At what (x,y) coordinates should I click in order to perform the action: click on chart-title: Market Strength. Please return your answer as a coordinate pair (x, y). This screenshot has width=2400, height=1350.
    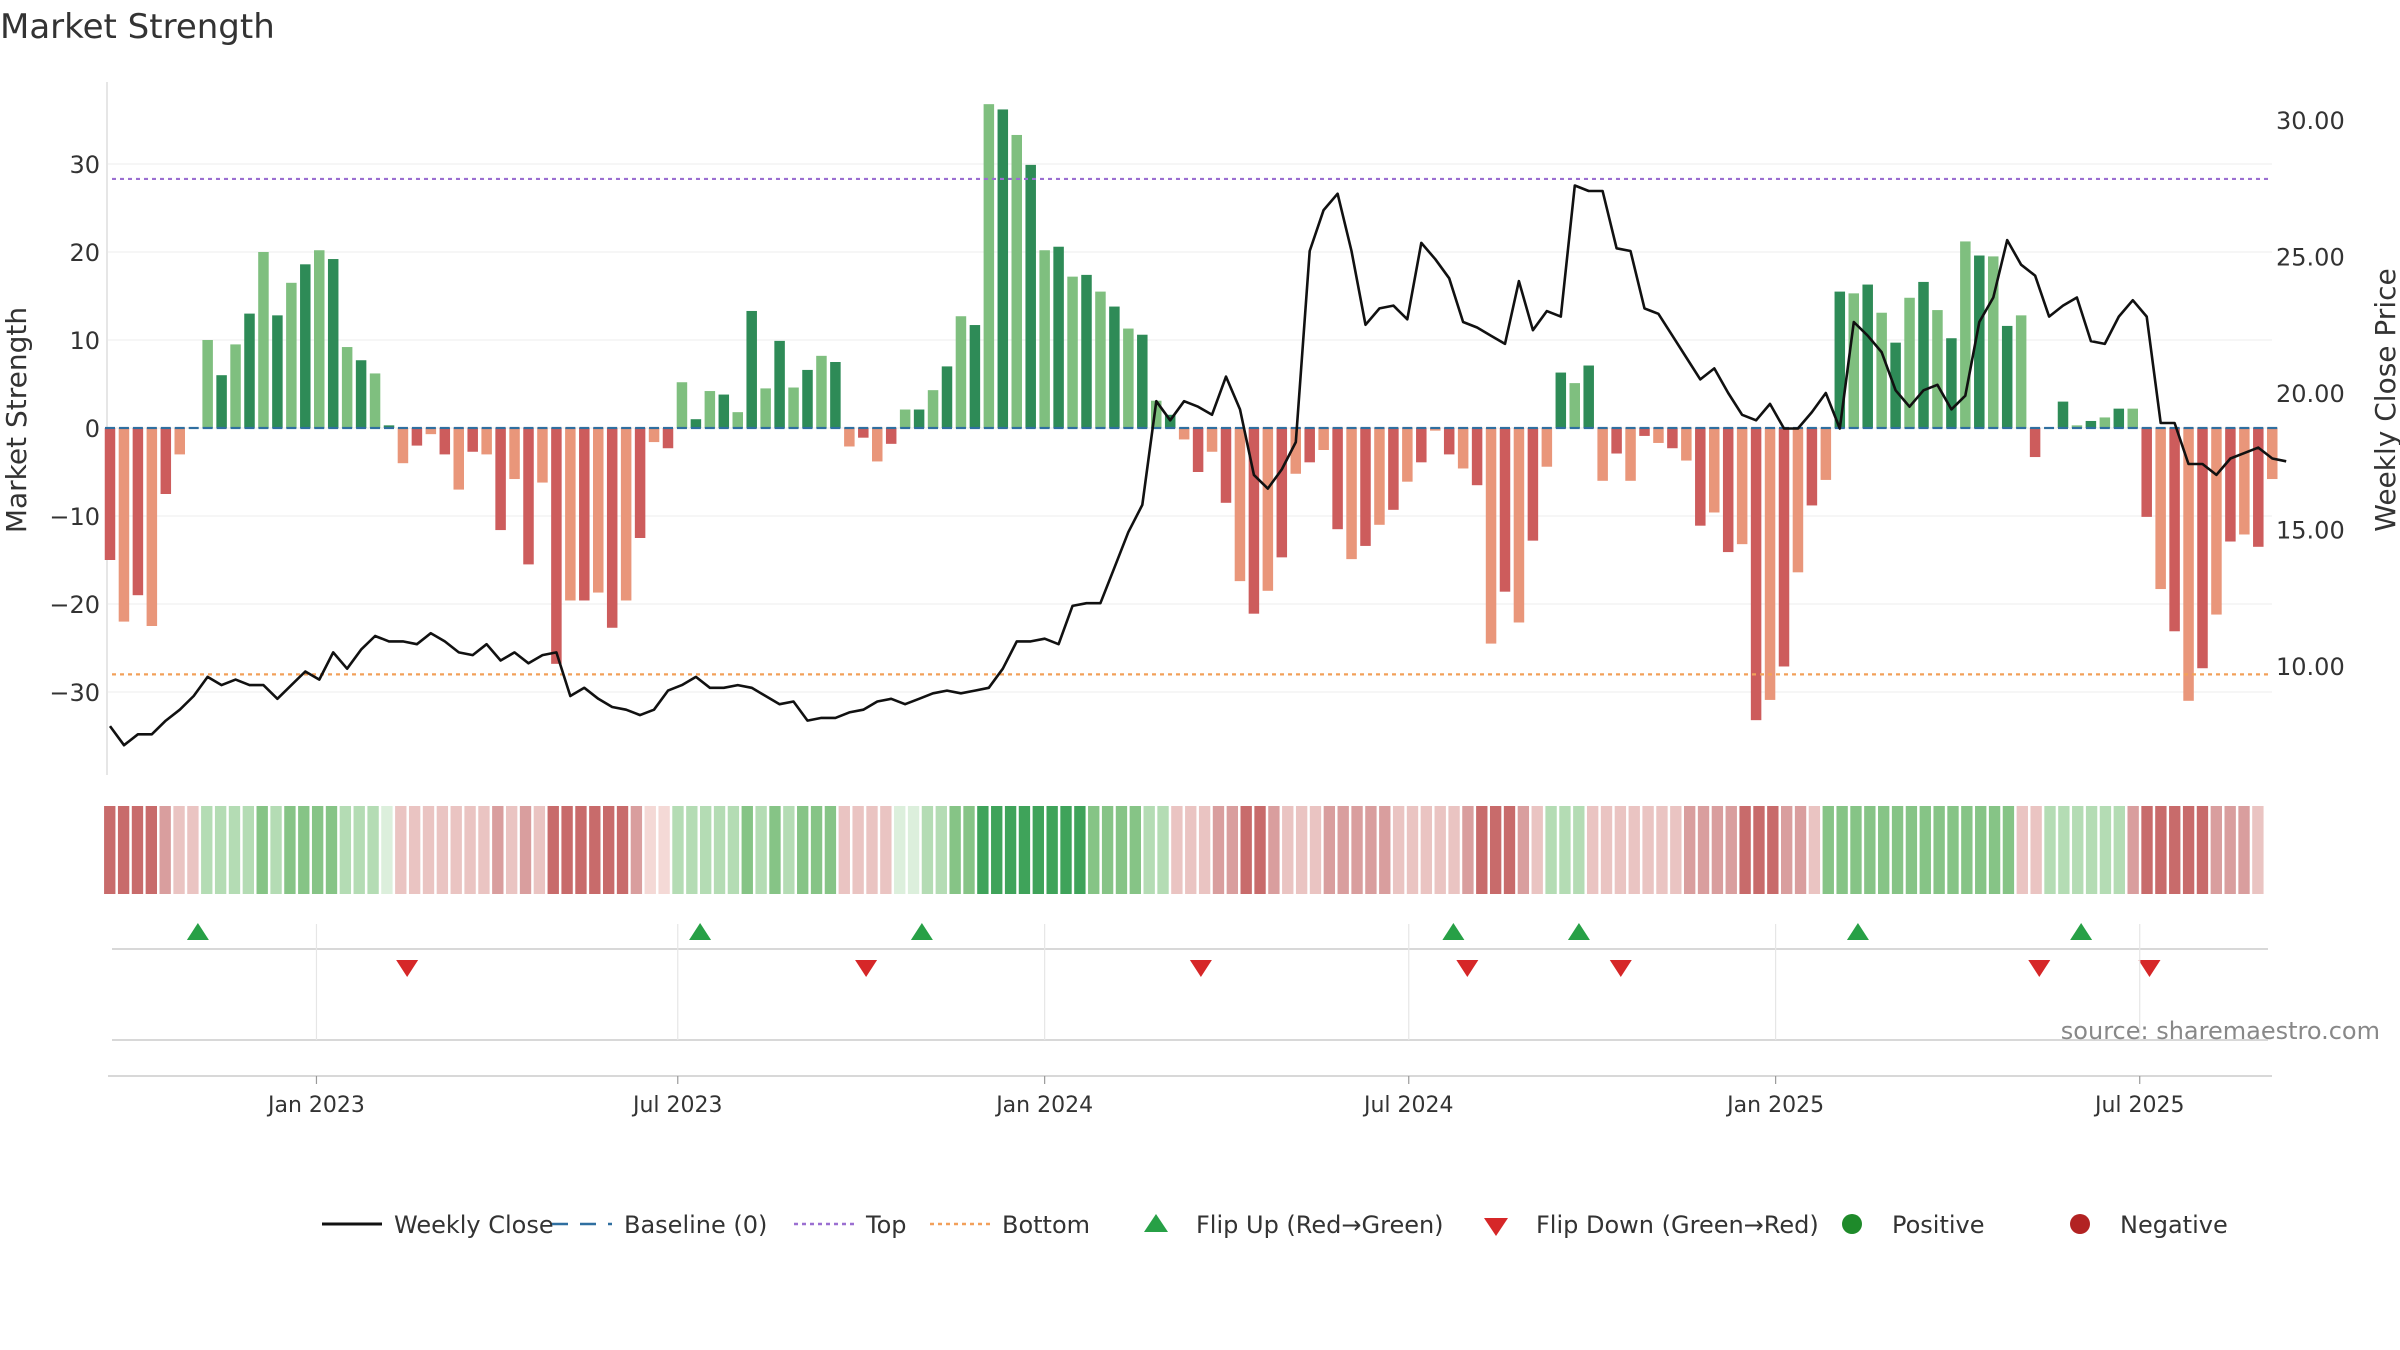
    Looking at the image, I should click on (137, 27).